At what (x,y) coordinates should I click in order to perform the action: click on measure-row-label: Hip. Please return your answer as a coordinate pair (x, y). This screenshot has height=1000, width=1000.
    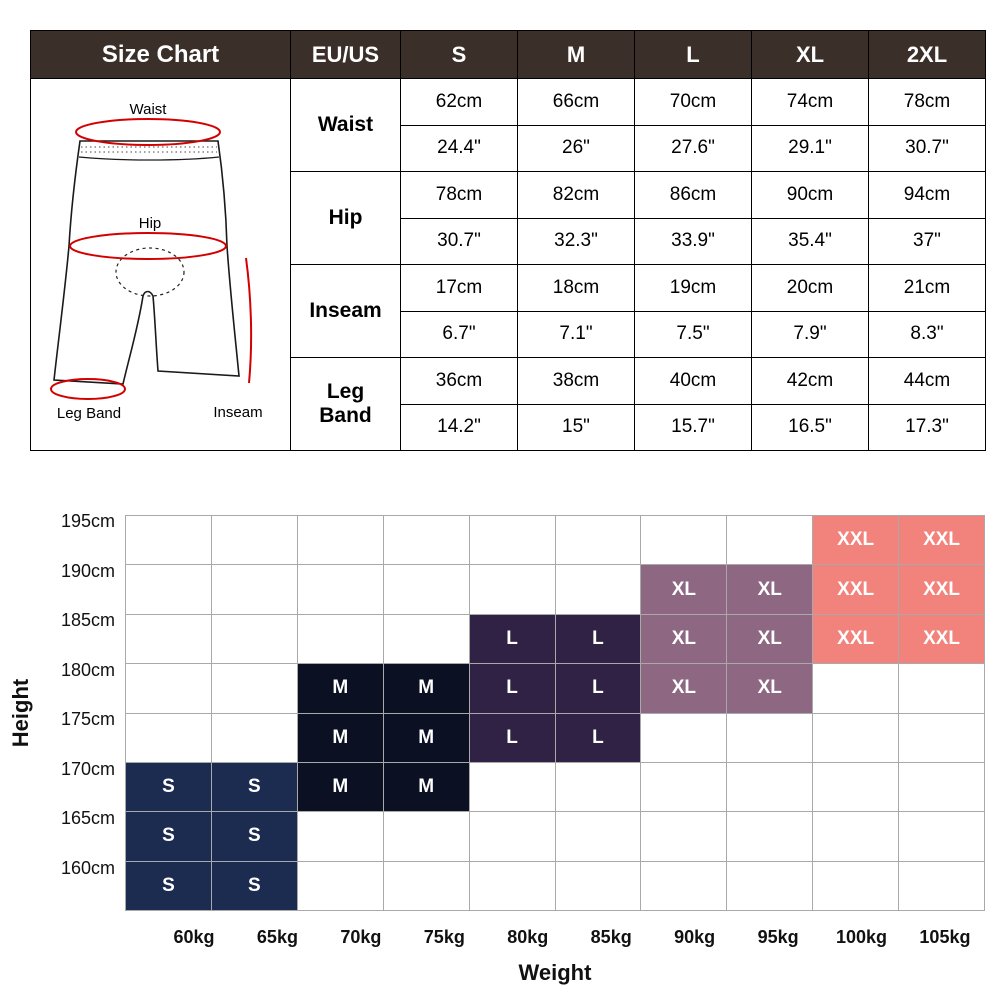
    Looking at the image, I should click on (345, 218).